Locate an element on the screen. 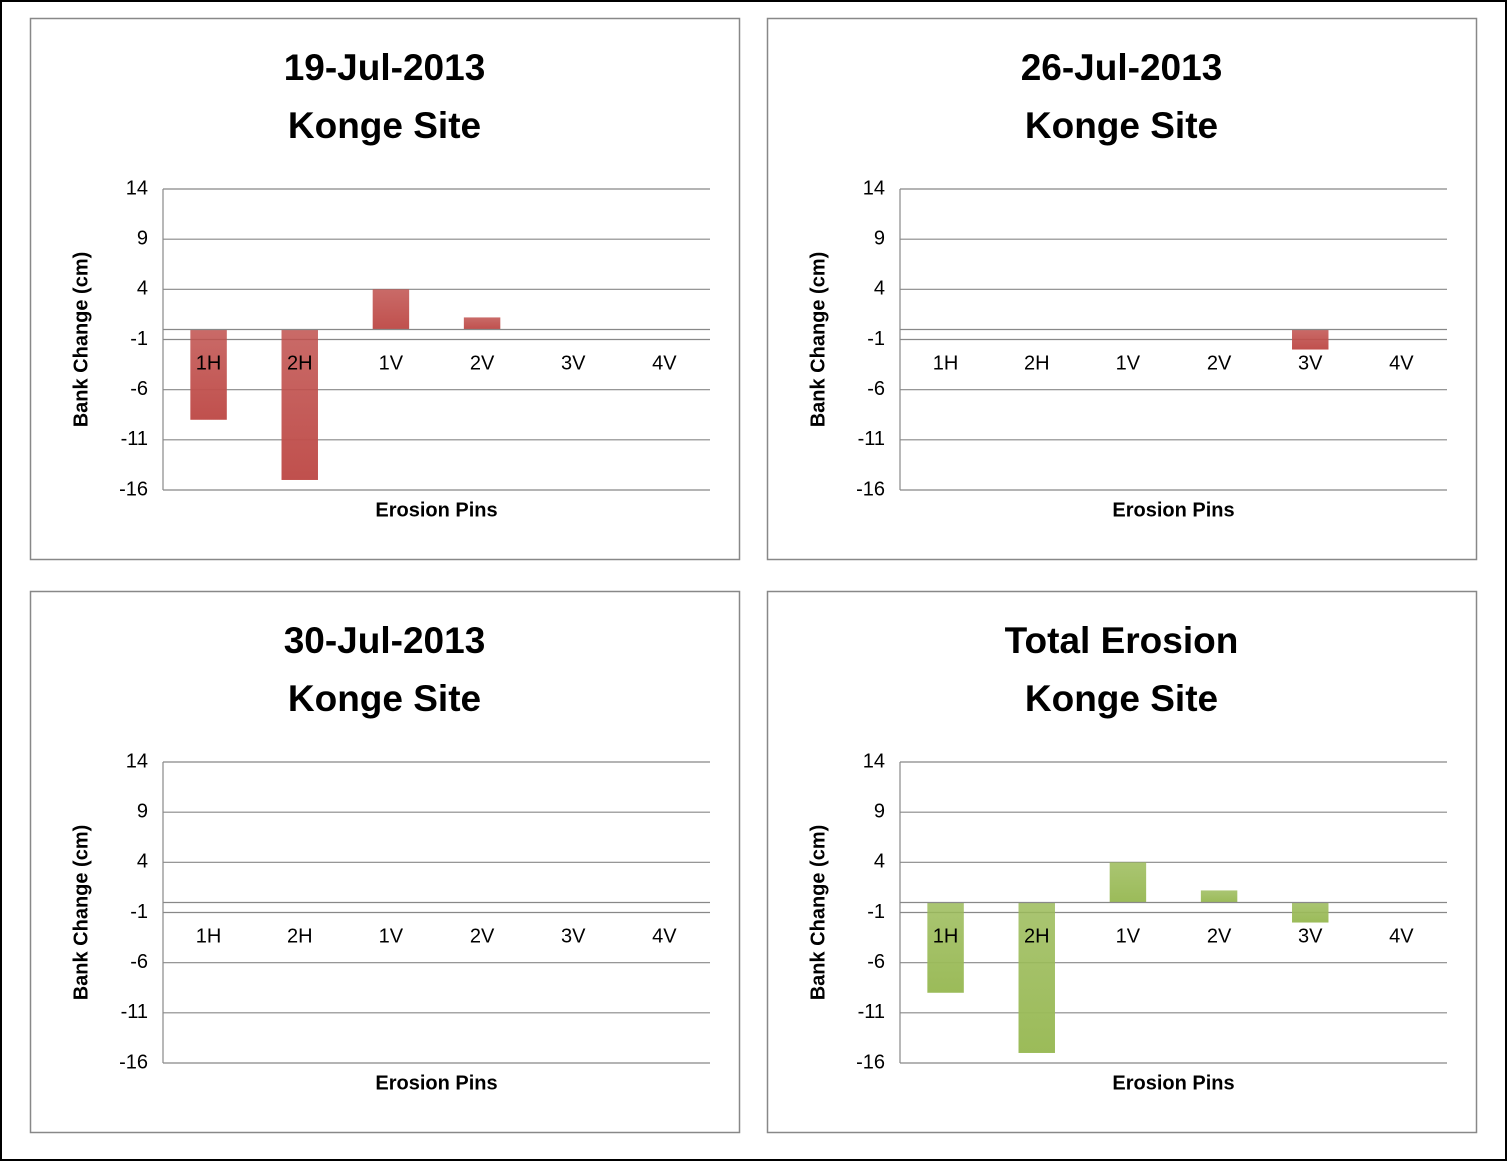 This screenshot has width=1507, height=1161. chart-title: 19-Jul-2013 is located at coordinates (385, 67).